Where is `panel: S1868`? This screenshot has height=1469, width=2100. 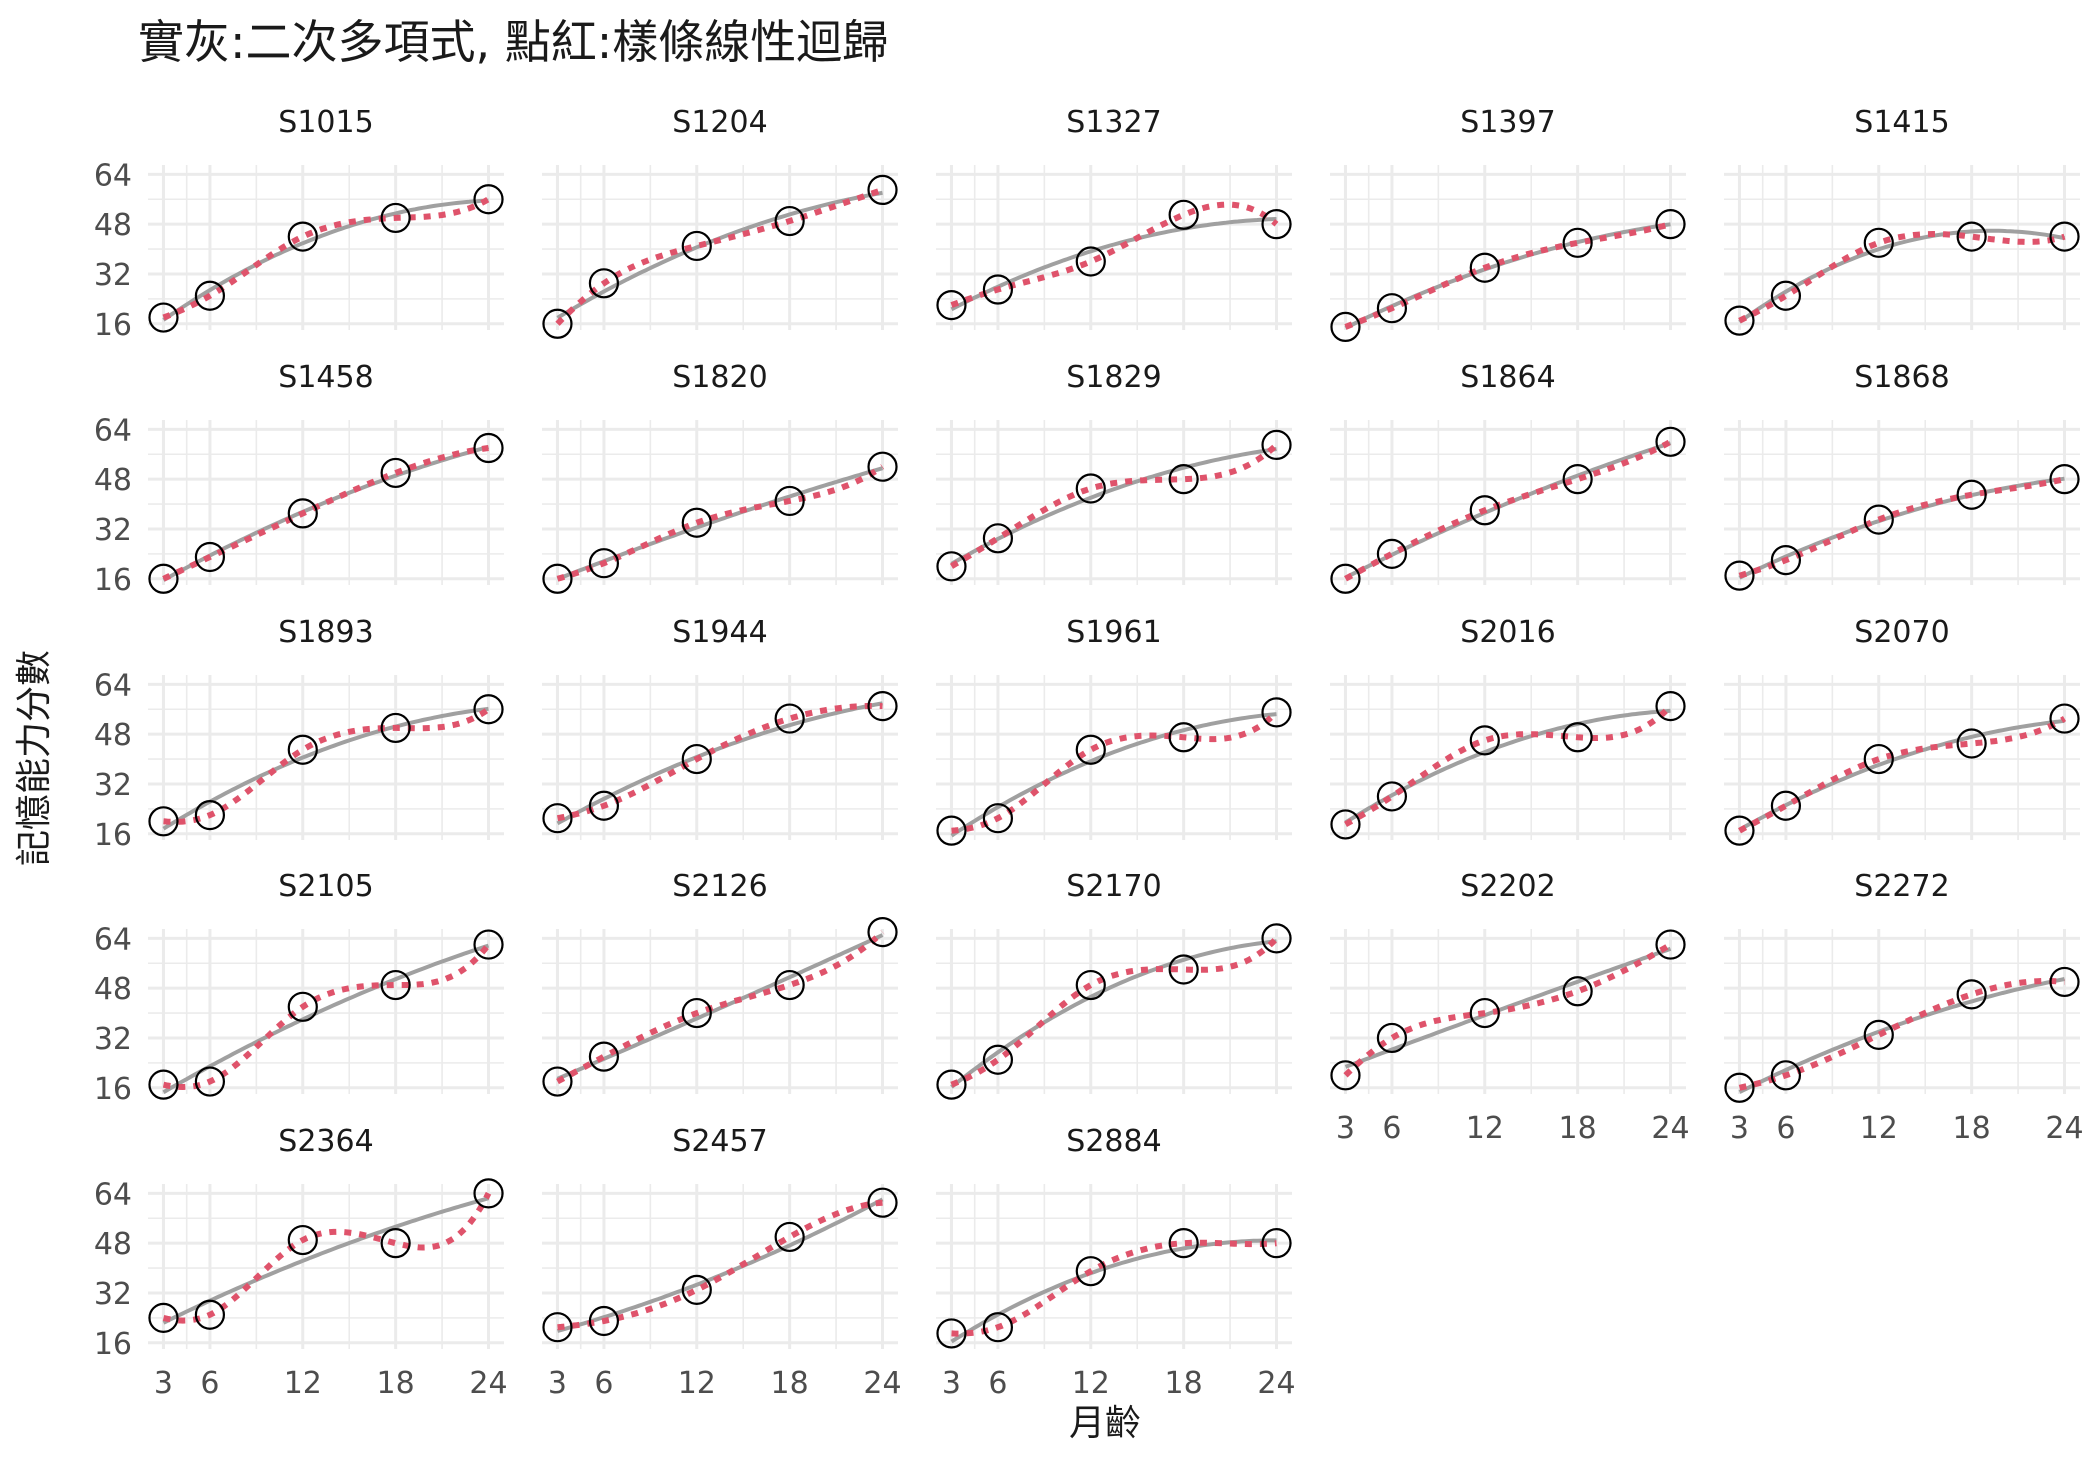
panel: S1868 is located at coordinates (1902, 475).